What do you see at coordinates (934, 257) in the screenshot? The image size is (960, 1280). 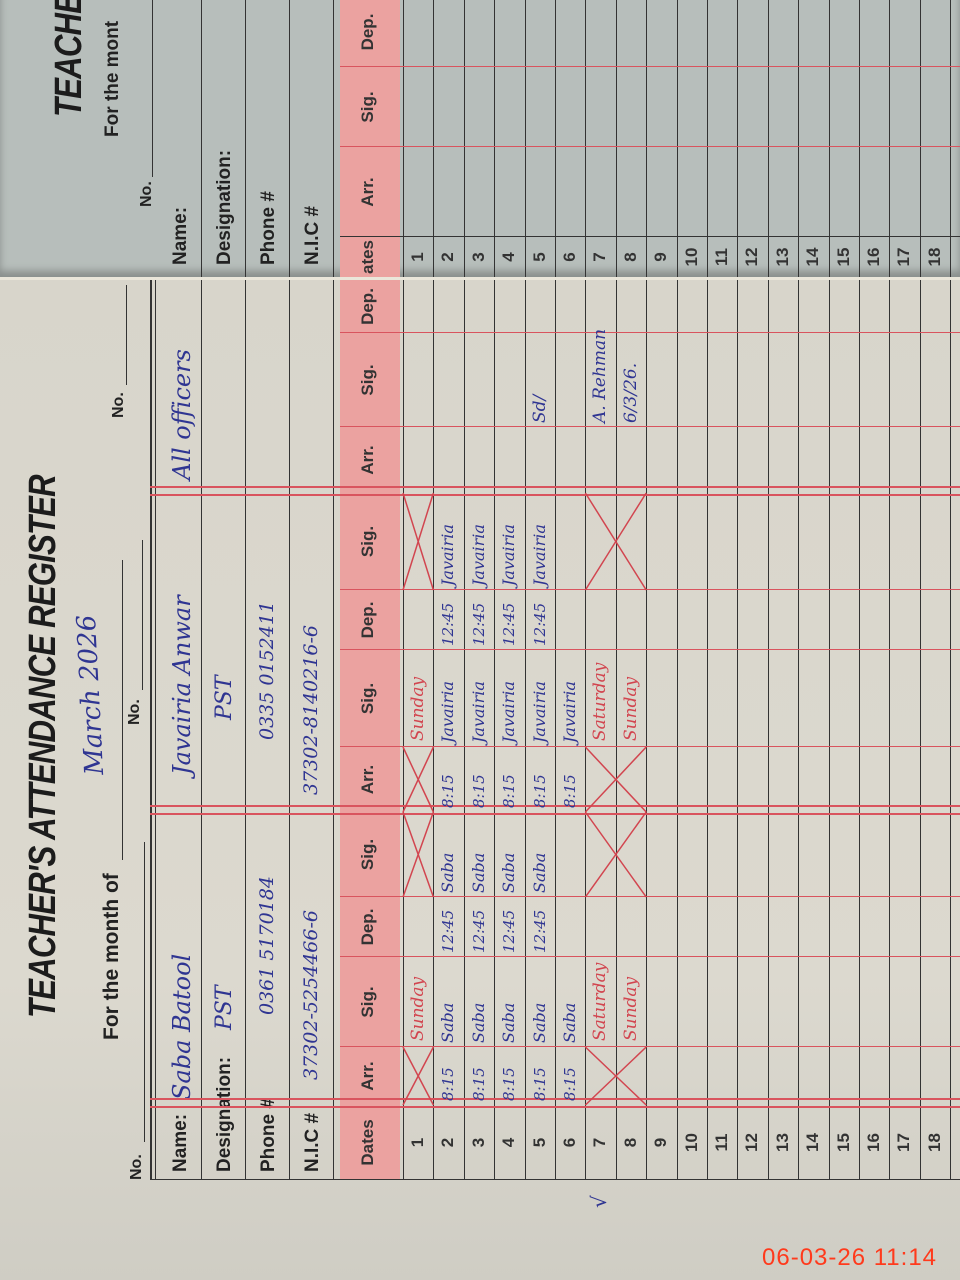 I see `back-date-cell: 18` at bounding box center [934, 257].